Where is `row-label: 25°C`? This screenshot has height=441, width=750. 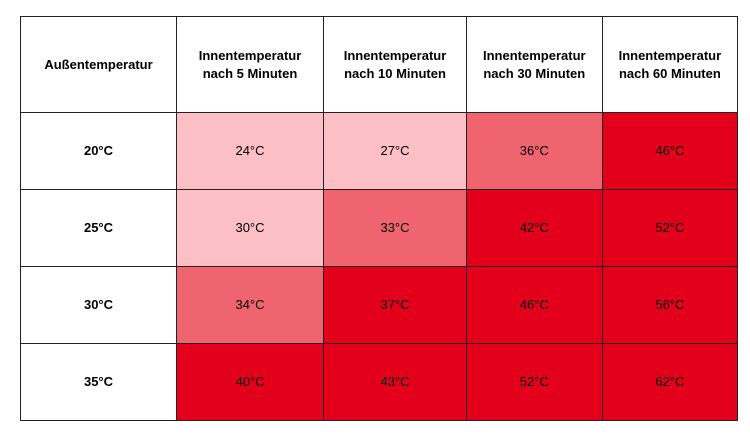 row-label: 25°C is located at coordinates (98, 228).